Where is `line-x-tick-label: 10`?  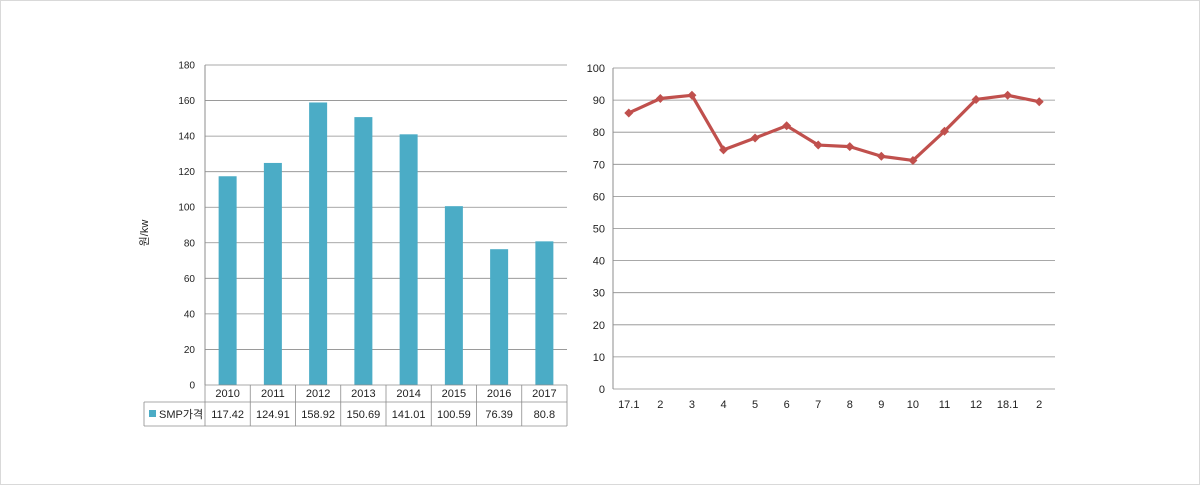 line-x-tick-label: 10 is located at coordinates (913, 405).